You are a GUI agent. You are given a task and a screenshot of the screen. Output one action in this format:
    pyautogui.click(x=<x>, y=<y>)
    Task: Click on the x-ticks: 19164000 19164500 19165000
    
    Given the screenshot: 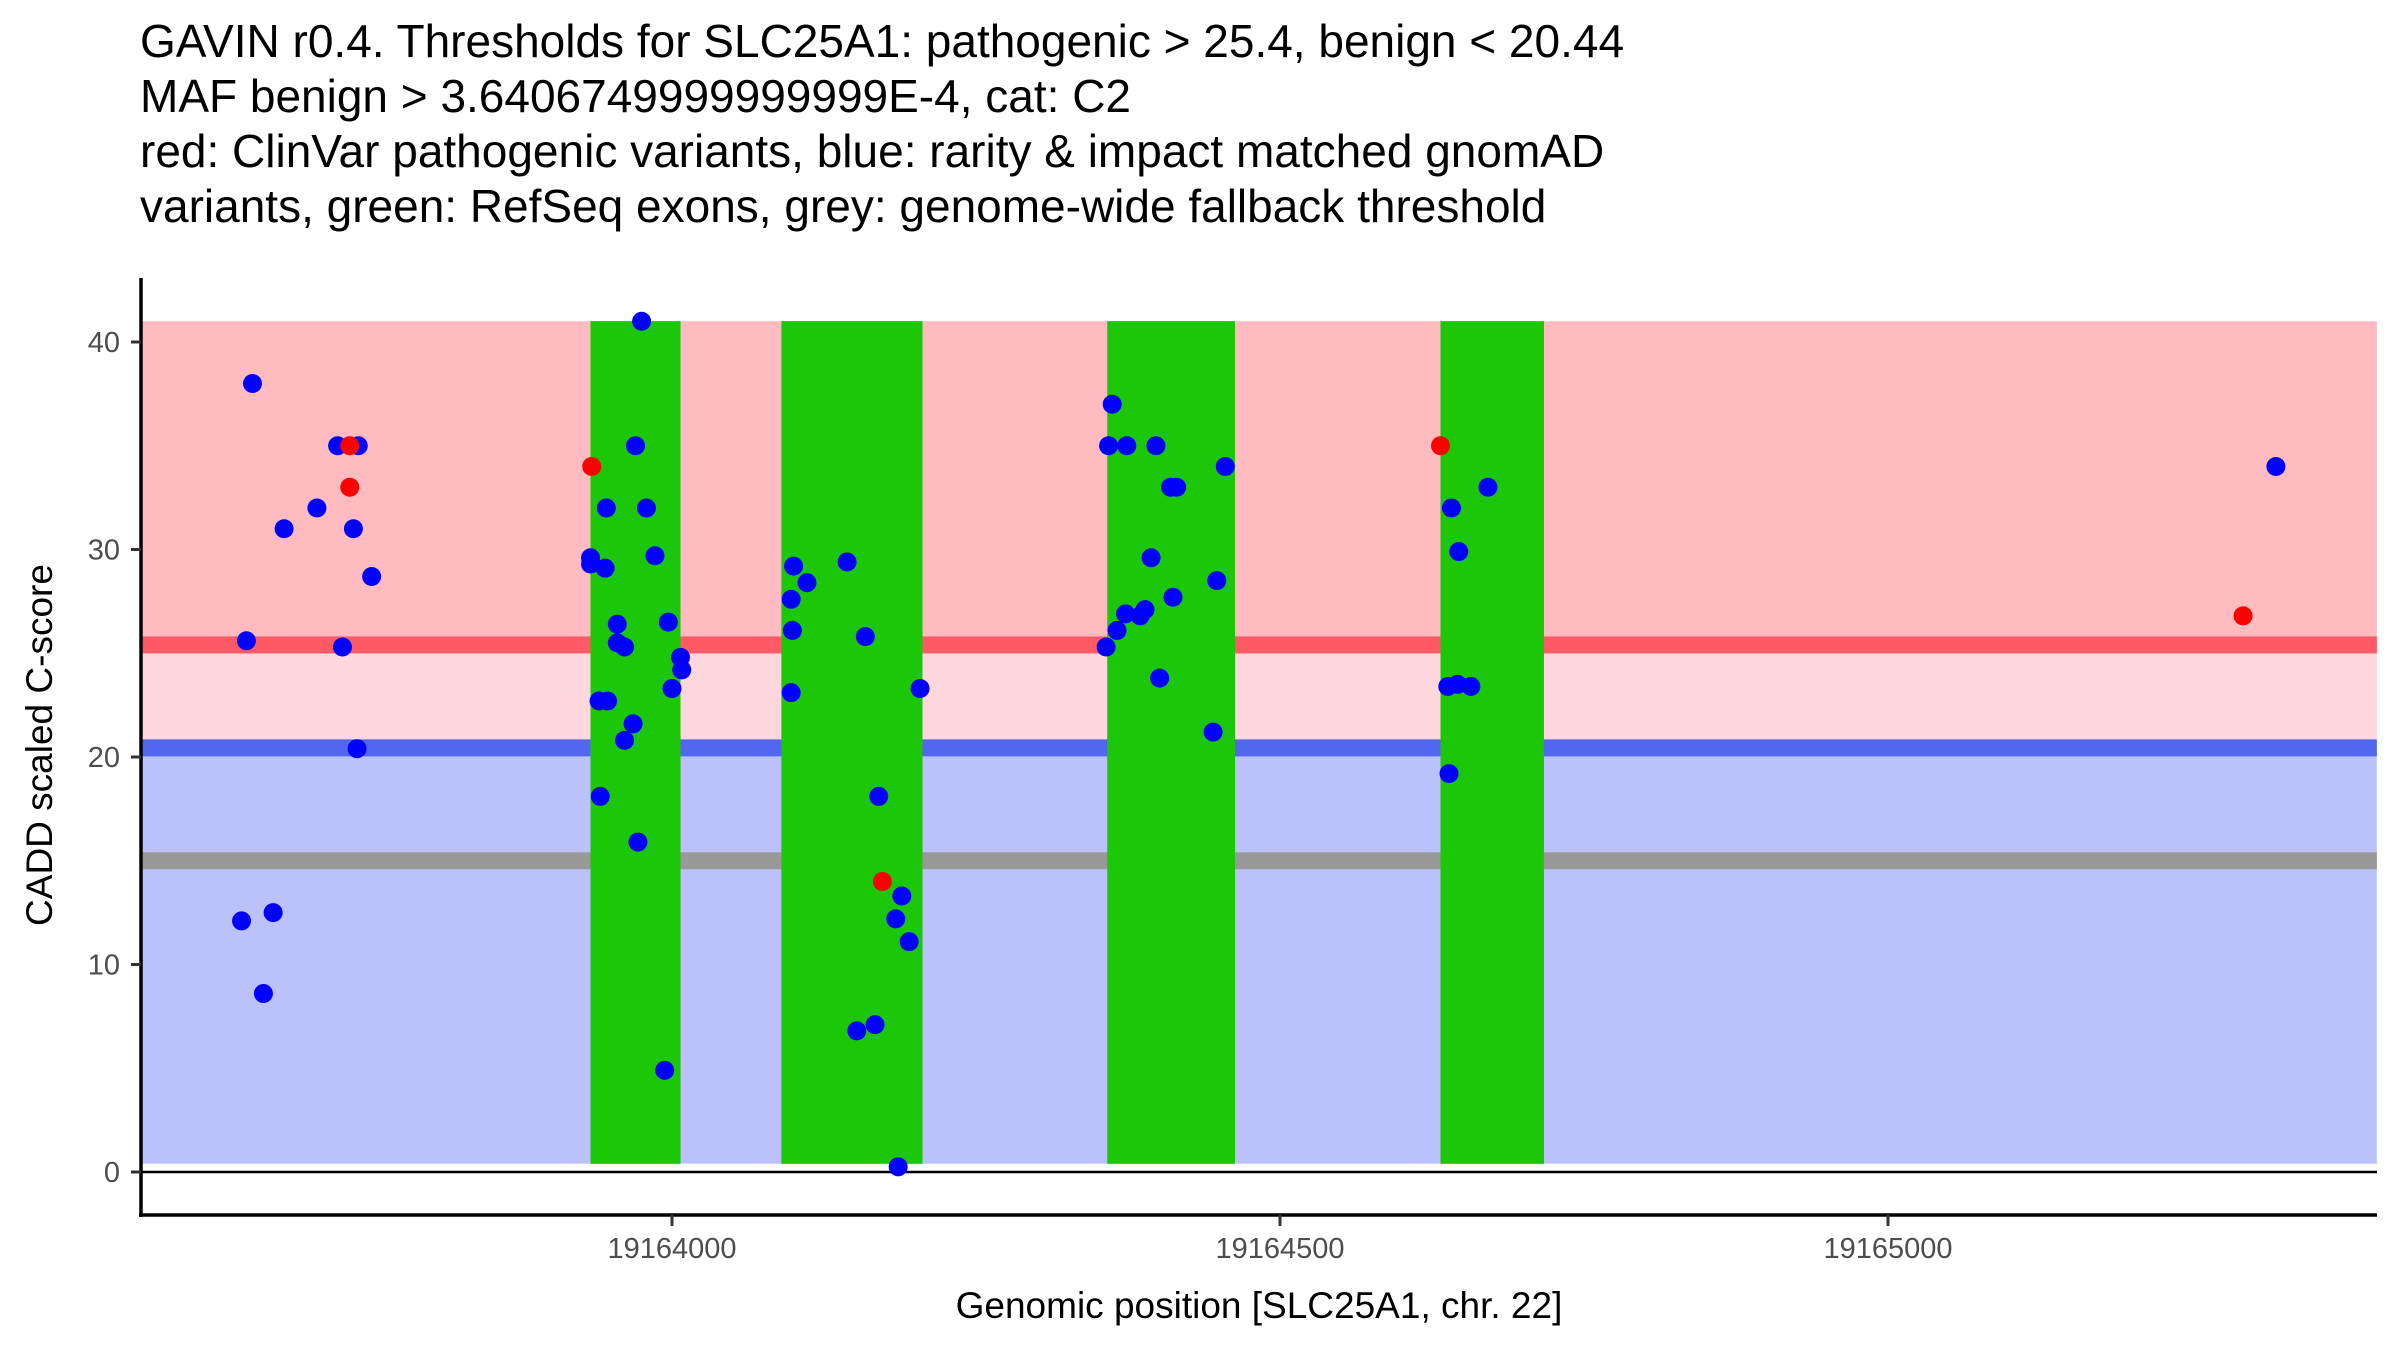 What is the action you would take?
    pyautogui.click(x=1280, y=1240)
    